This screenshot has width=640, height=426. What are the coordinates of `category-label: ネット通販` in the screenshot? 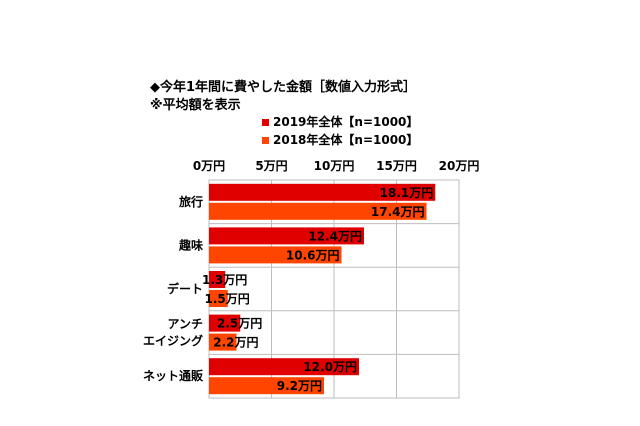 It's located at (173, 375).